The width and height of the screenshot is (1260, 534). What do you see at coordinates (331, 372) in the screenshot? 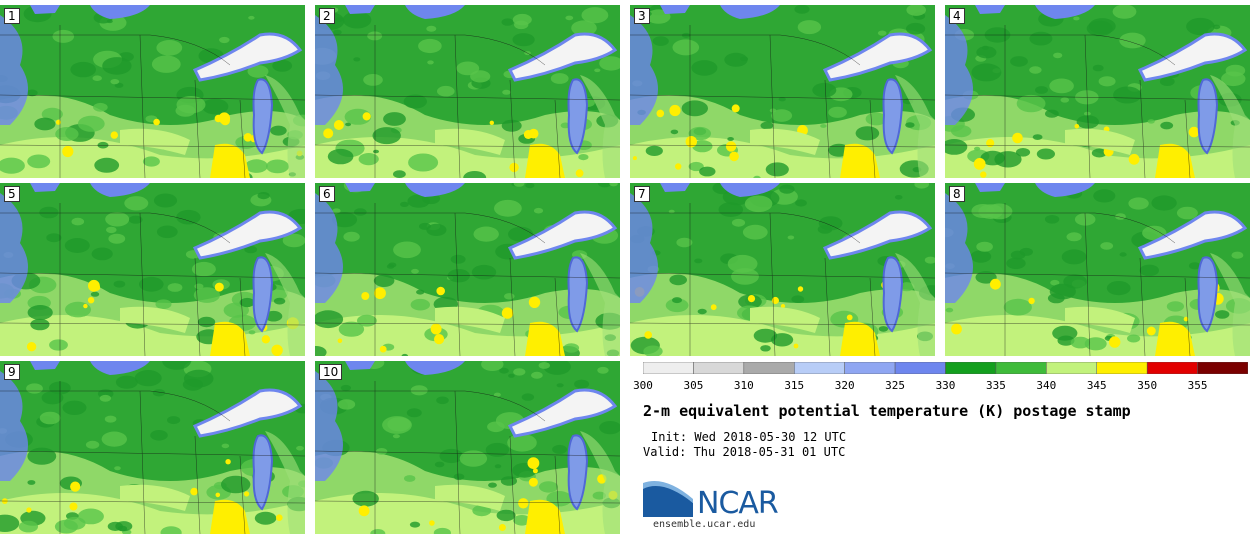
I see `member-label: 10` at bounding box center [331, 372].